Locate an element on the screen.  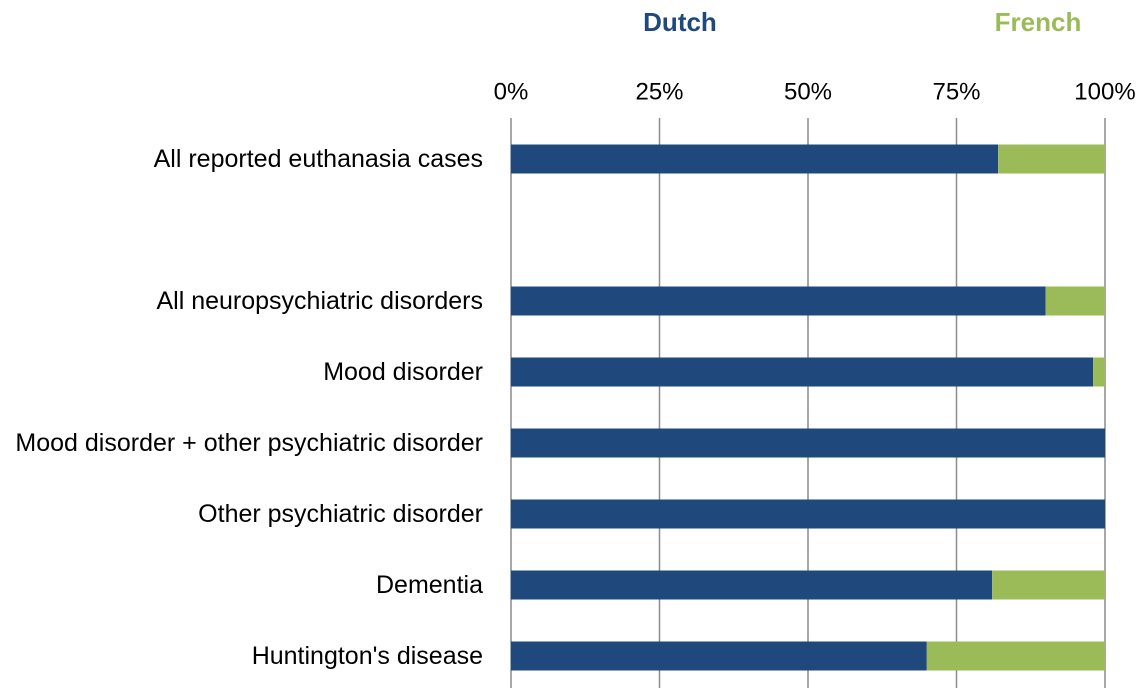
y-tick-label: Huntington's disease is located at coordinates (241, 654).